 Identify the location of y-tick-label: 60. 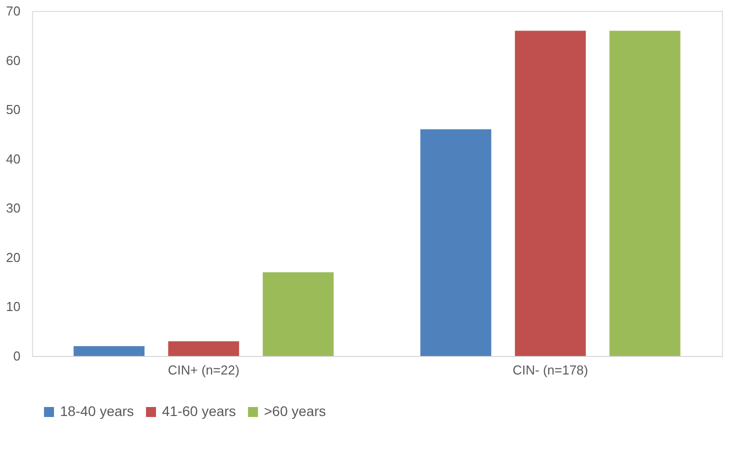
(13, 60).